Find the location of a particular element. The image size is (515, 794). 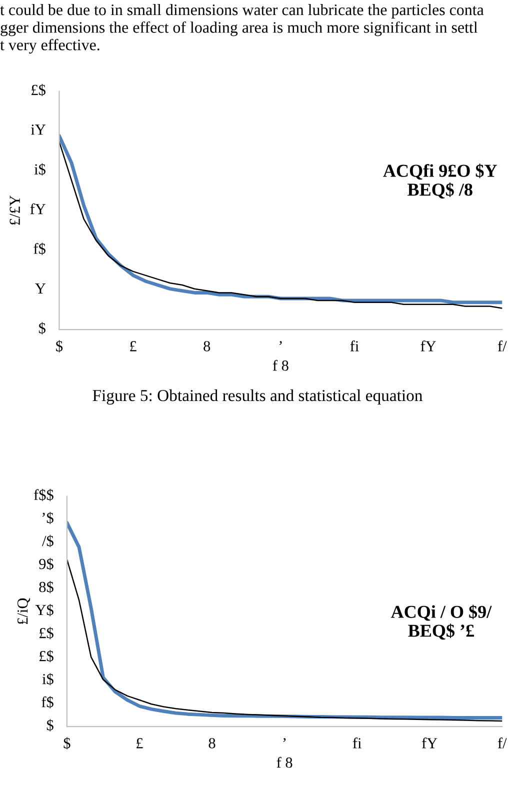

text: f$$ is located at coordinates (44, 495).